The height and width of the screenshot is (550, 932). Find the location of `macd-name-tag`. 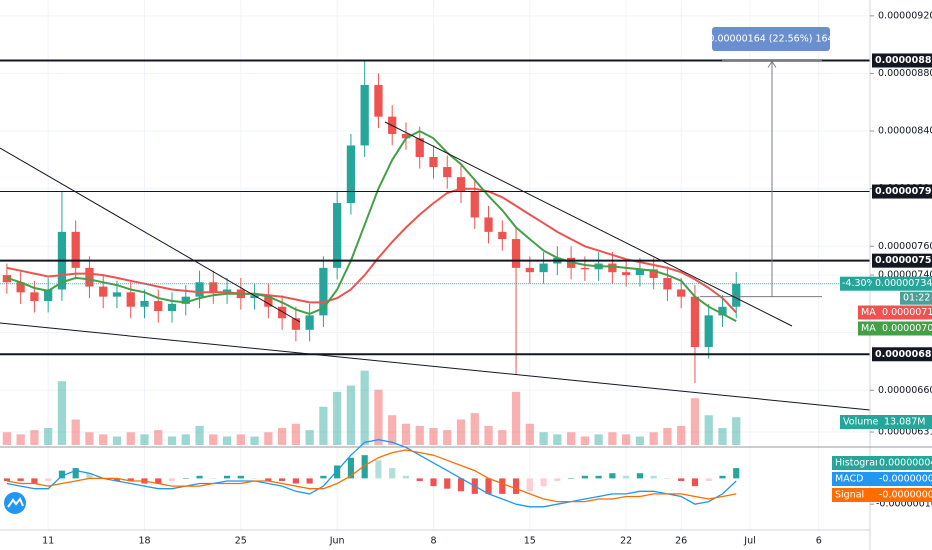

macd-name-tag is located at coordinates (854, 479).